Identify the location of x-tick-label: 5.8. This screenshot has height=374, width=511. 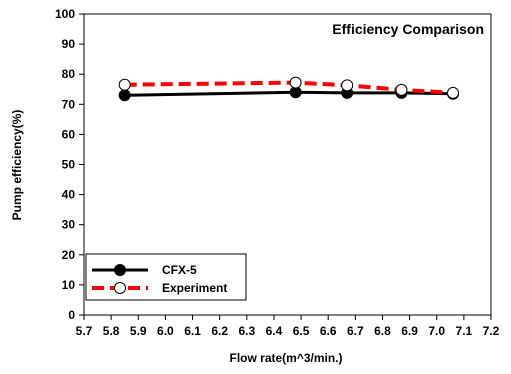
(111, 331).